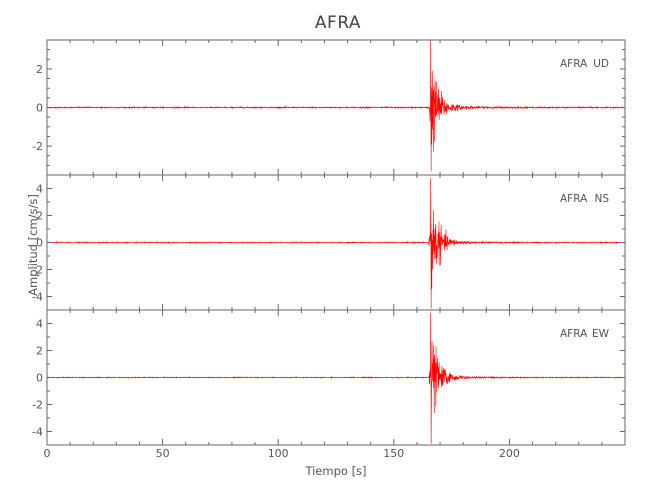 The width and height of the screenshot is (650, 500). What do you see at coordinates (601, 64) in the screenshot?
I see `panel-component-label: UD` at bounding box center [601, 64].